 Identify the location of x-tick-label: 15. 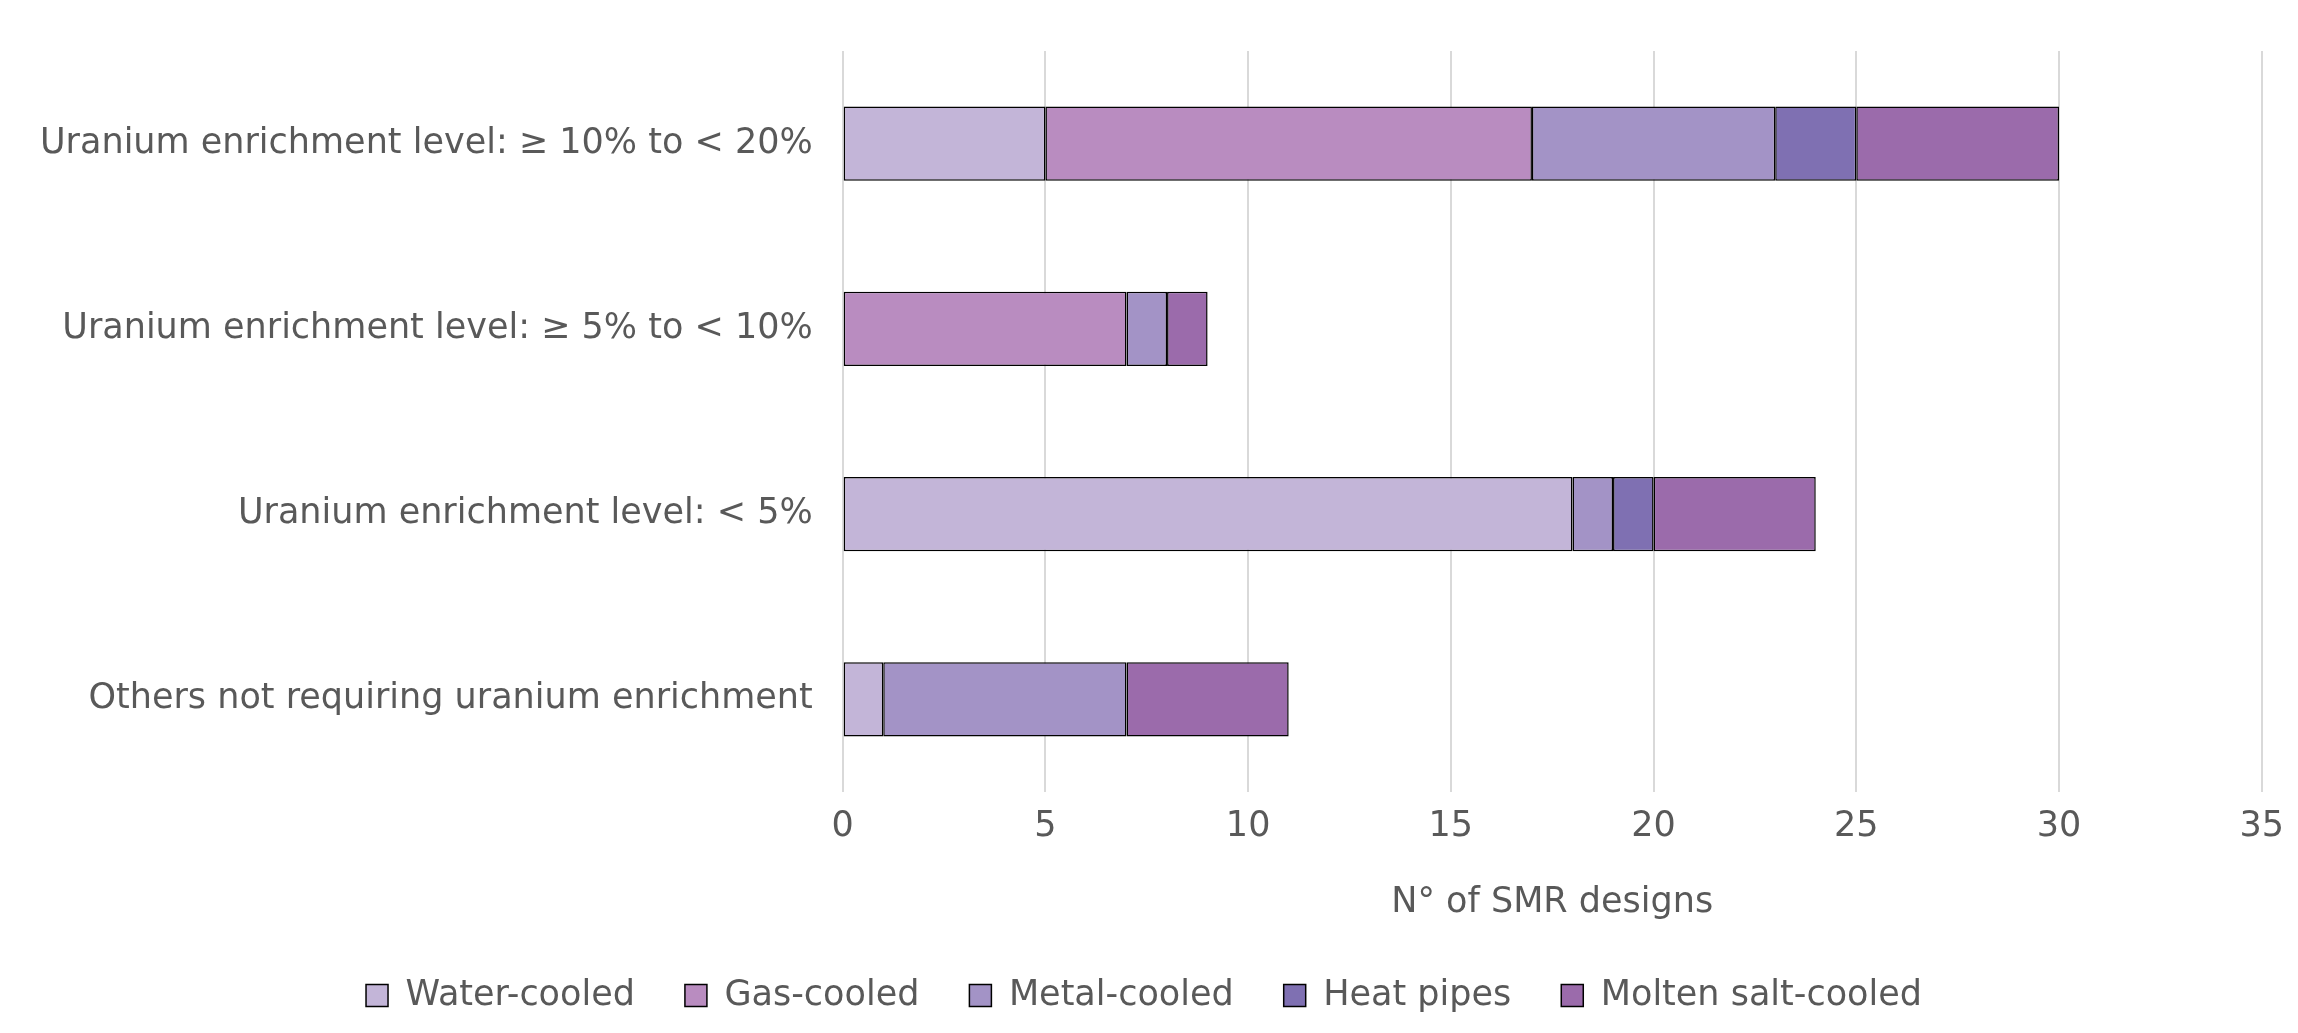
(1451, 824).